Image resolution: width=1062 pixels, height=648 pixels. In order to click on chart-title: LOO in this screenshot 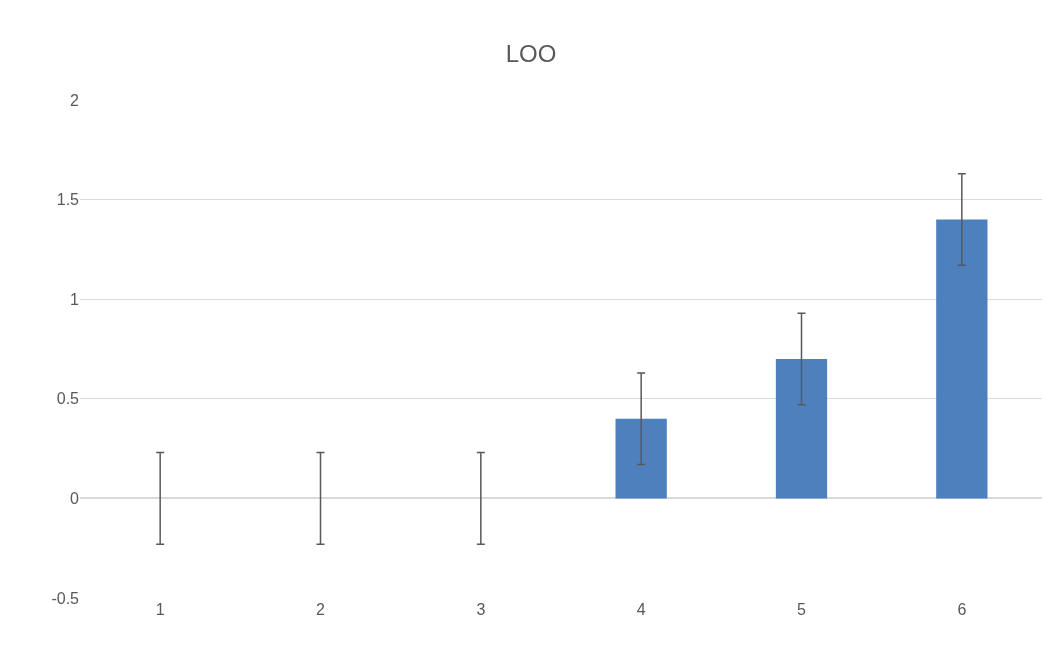, I will do `click(531, 54)`.